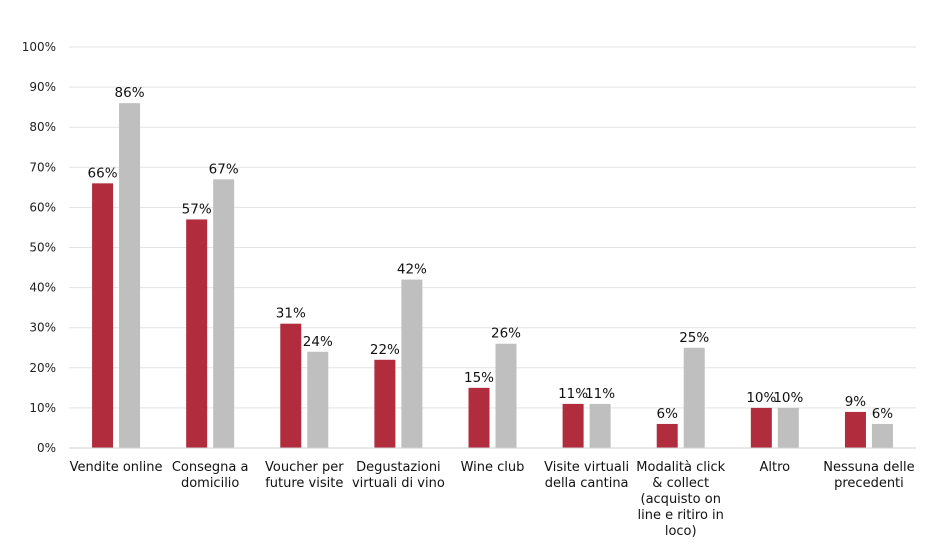  Describe the element at coordinates (42, 207) in the screenshot. I see `y-tick-label: 60%` at that location.